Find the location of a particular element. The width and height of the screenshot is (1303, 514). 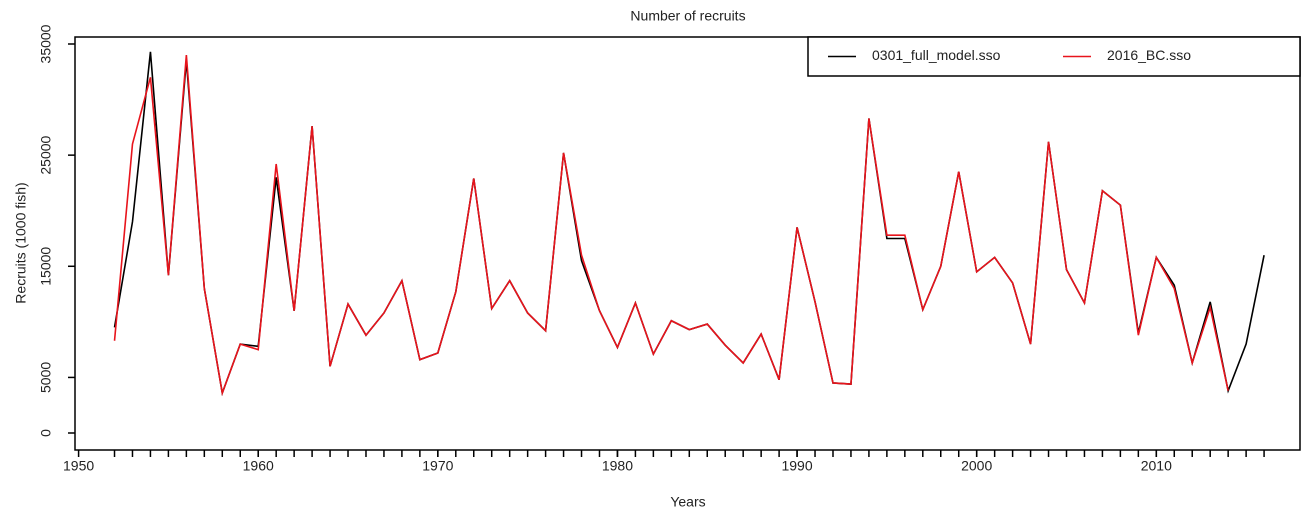

y-tick-label: 25000 is located at coordinates (46, 154).